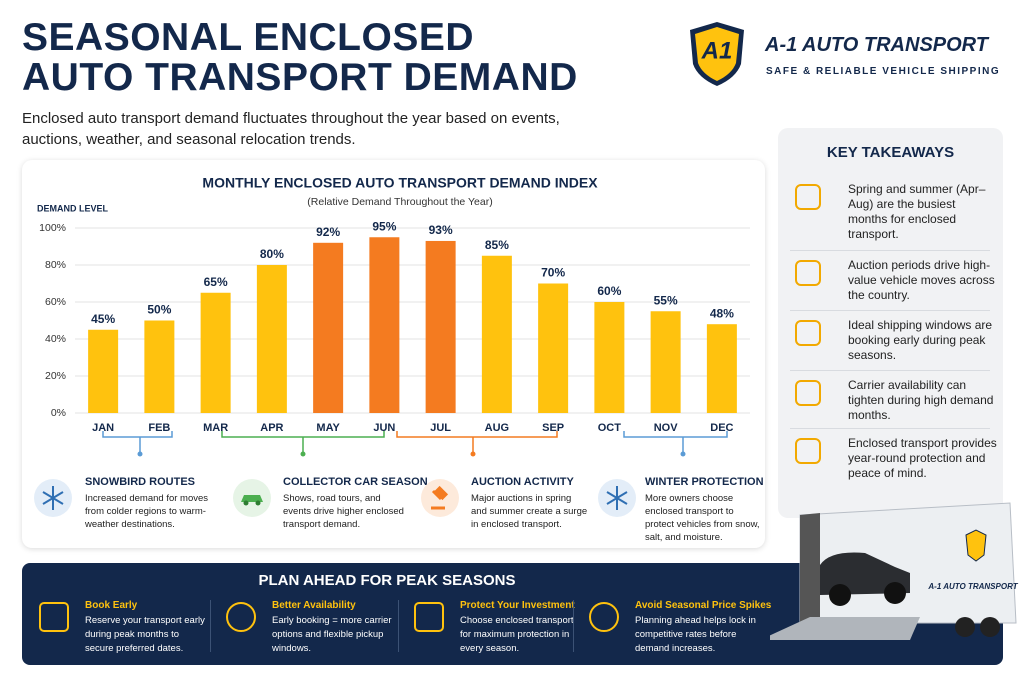  What do you see at coordinates (440, 428) in the screenshot?
I see `x-tick-label: JUL` at bounding box center [440, 428].